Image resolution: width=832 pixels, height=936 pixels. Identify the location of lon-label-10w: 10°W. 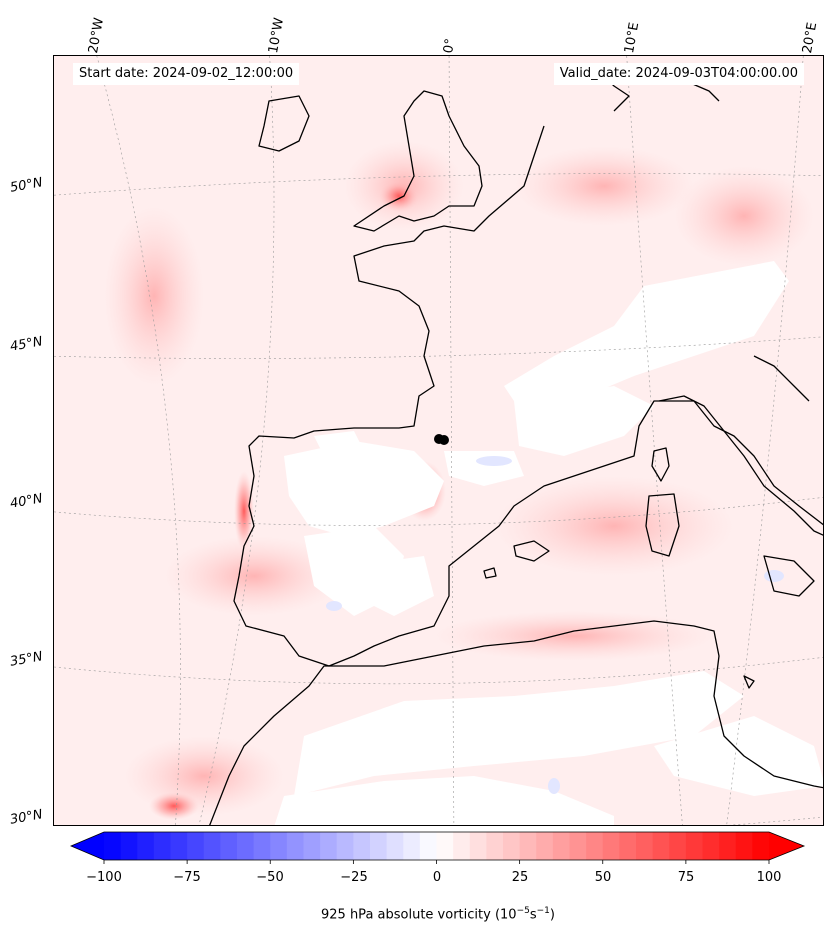
(277, 35).